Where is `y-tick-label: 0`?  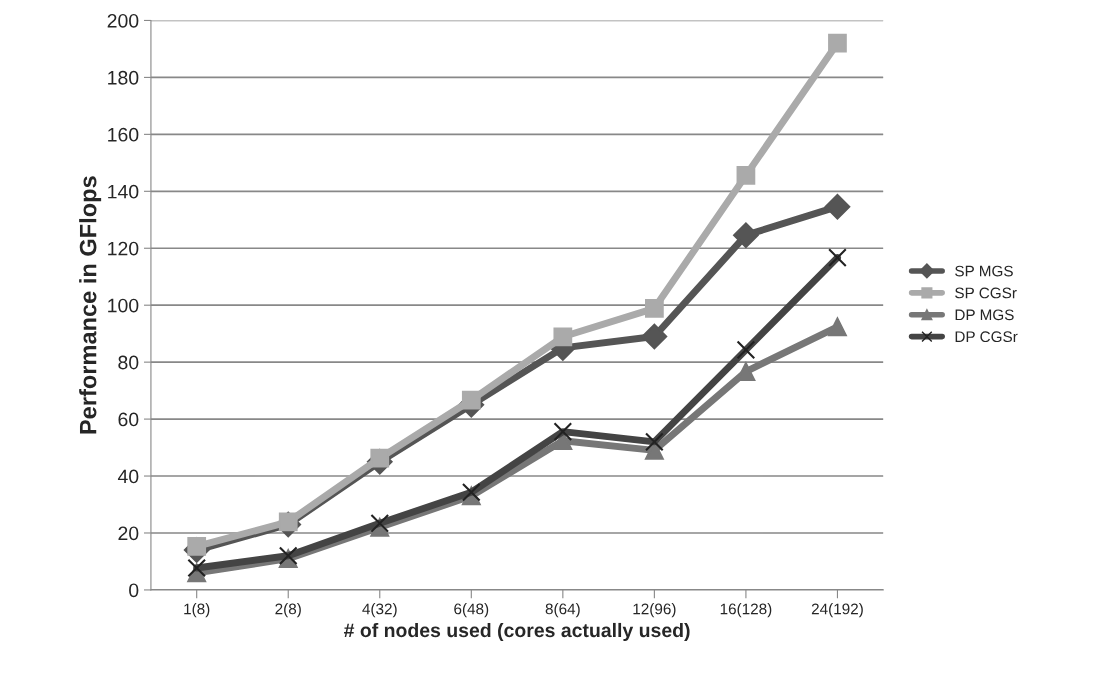 y-tick-label: 0 is located at coordinates (134, 590).